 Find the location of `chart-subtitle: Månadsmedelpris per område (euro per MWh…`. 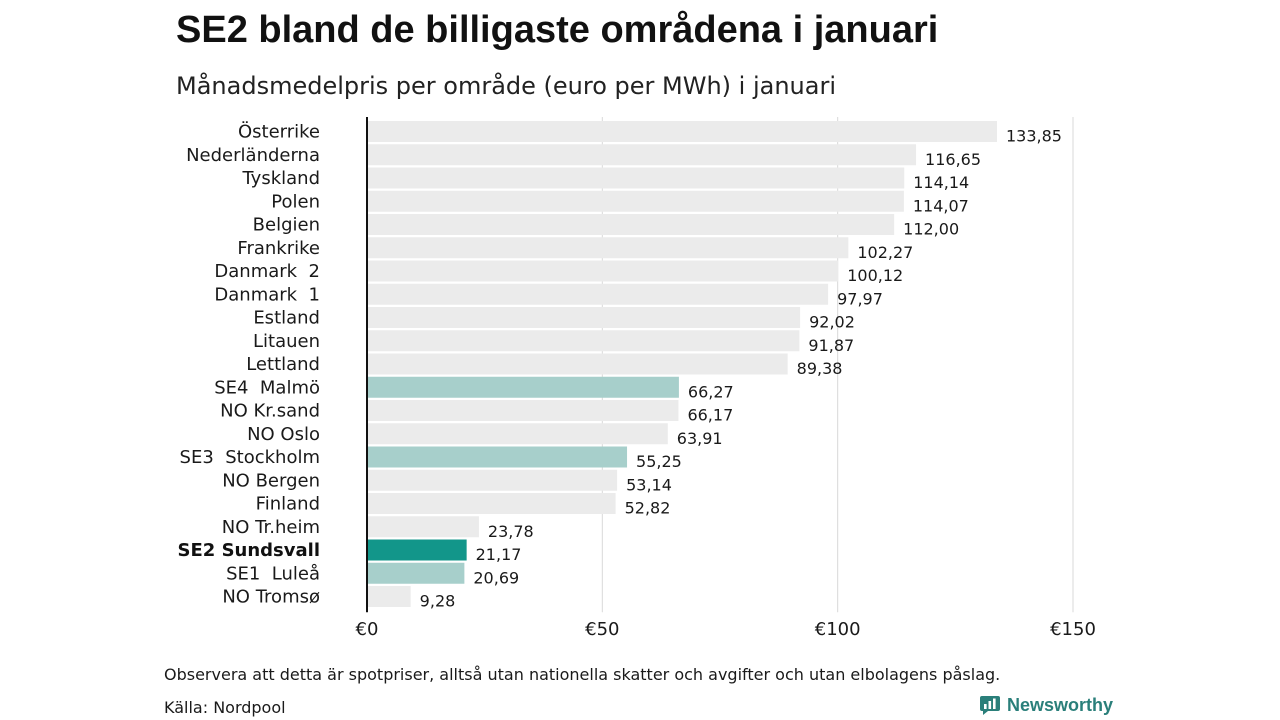

chart-subtitle: Månadsmedelpris per område (euro per MWh… is located at coordinates (506, 86).